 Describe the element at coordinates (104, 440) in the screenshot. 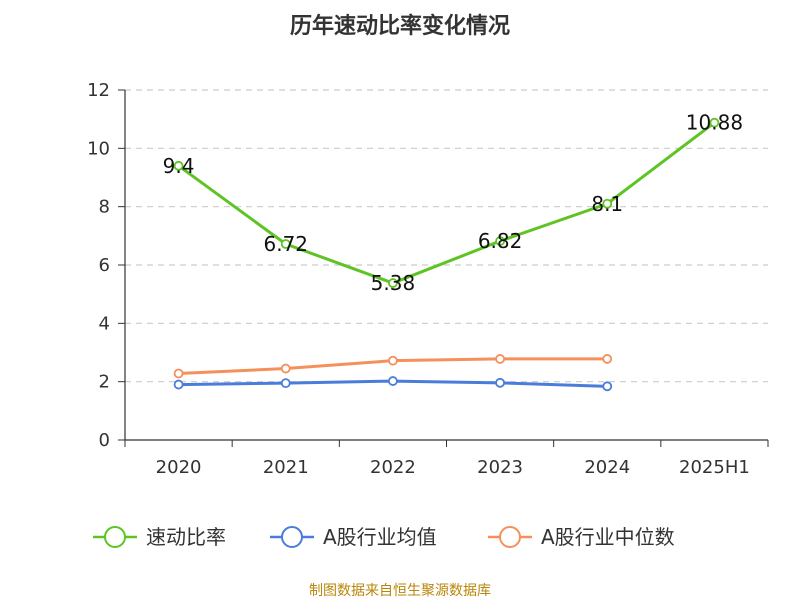

I see `y-tick-label: 0` at that location.